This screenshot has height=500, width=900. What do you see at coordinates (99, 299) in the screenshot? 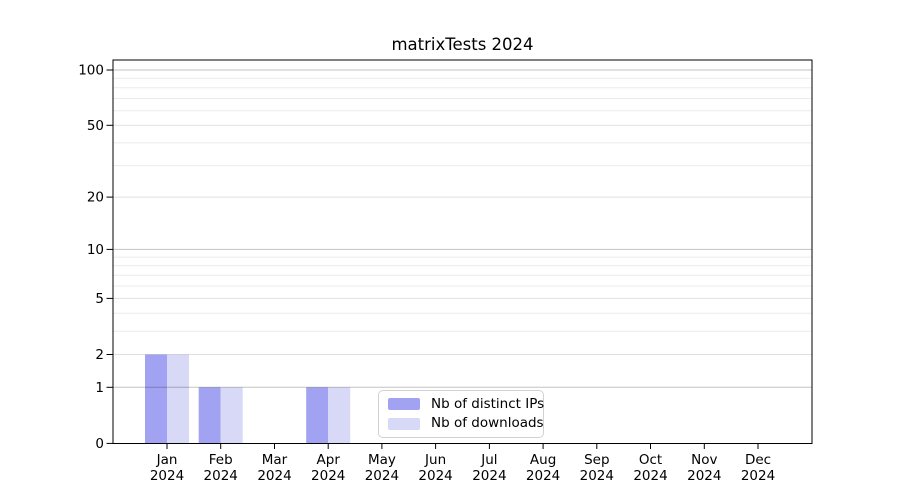
I see `y-tick-label: 5` at bounding box center [99, 299].